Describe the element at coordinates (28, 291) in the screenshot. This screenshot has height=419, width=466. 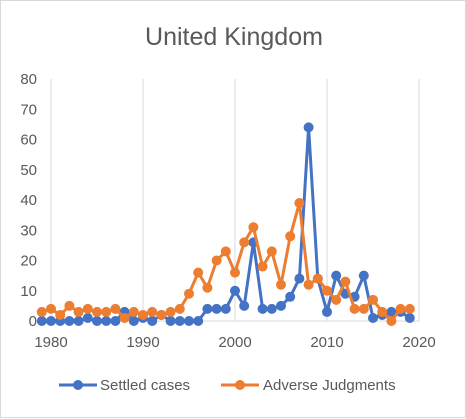
I see `y-tick-label: 10` at that location.